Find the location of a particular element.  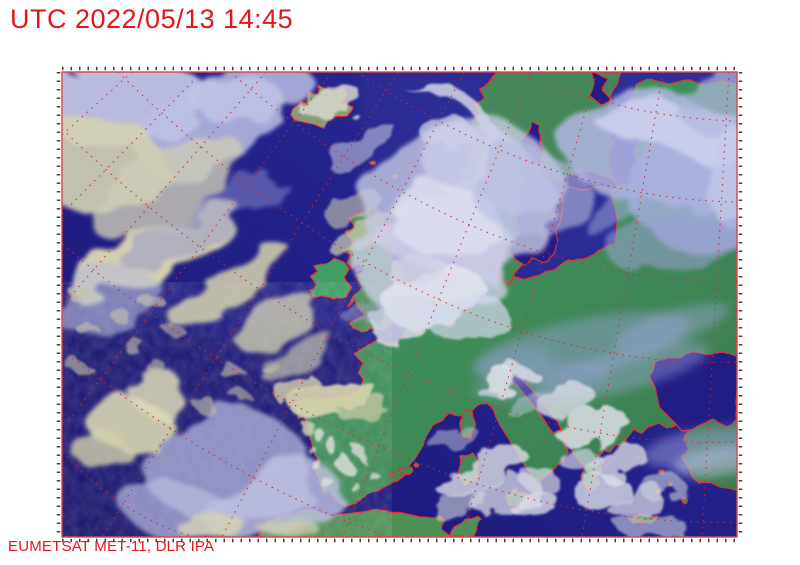

timestamp-label: UTC 2022/05/13 14:45 is located at coordinates (152, 19).